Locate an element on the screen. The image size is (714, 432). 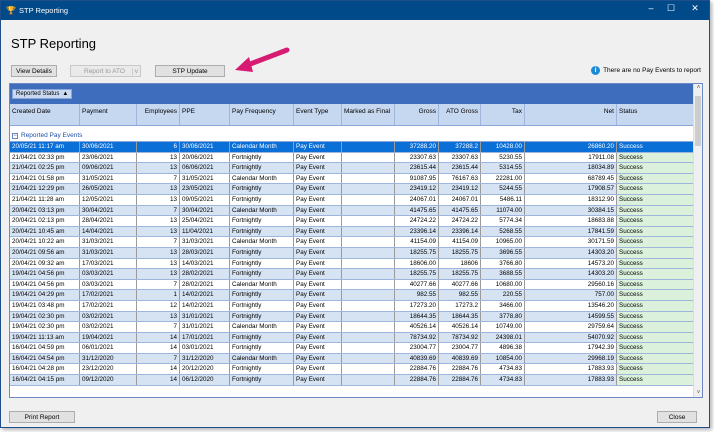
column-header-created-date: Created Date is located at coordinates (45, 114).